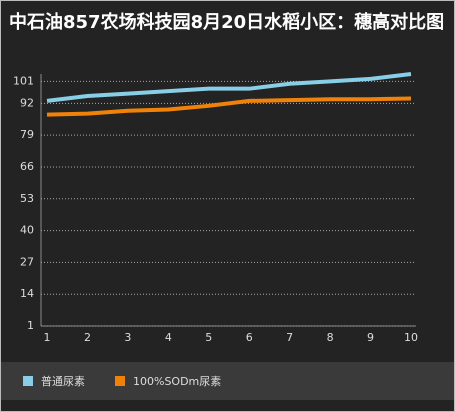 This screenshot has width=455, height=412. I want to click on x-tick-label: 9, so click(370, 337).